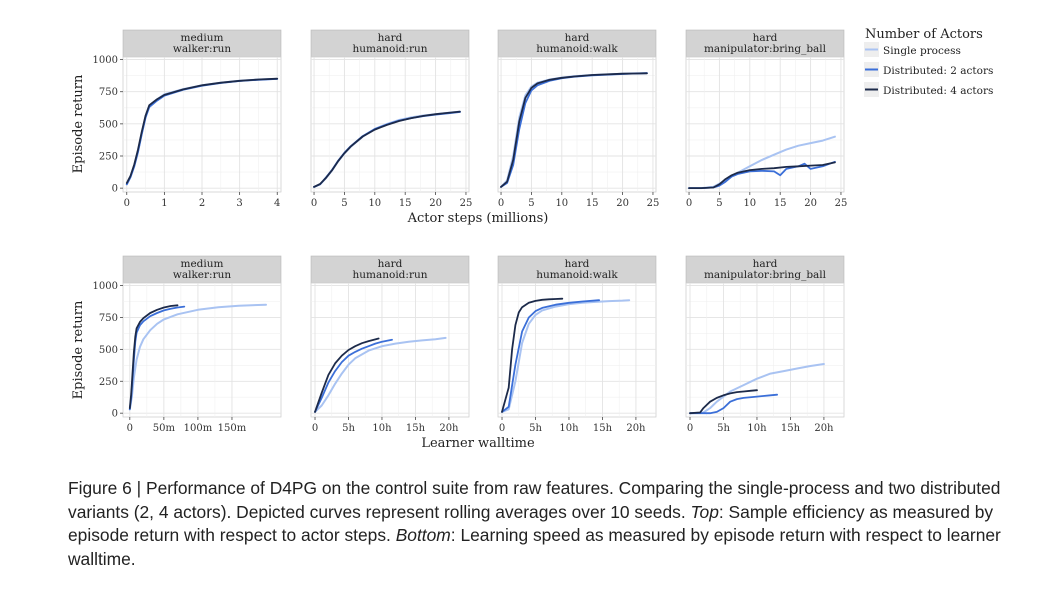 The height and width of the screenshot is (592, 1047). Describe the element at coordinates (922, 51) in the screenshot. I see `legend-entry-label: Single process` at that location.